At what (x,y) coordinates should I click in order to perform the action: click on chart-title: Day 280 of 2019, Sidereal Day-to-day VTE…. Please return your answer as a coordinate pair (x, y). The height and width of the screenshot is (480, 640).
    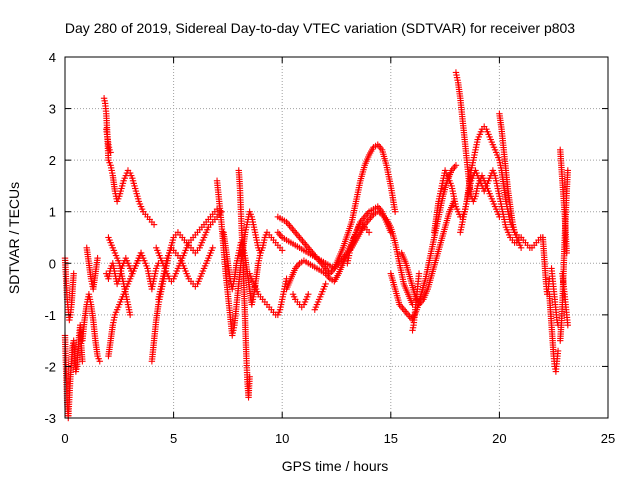
    Looking at the image, I should click on (320, 28).